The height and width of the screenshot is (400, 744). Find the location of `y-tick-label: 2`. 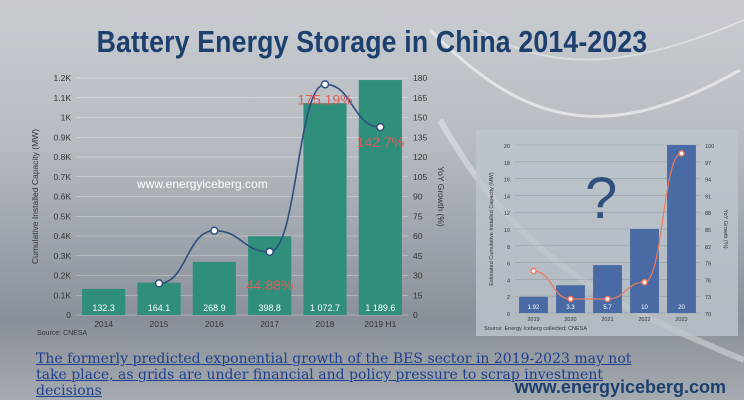

y-tick-label: 2 is located at coordinates (508, 298).